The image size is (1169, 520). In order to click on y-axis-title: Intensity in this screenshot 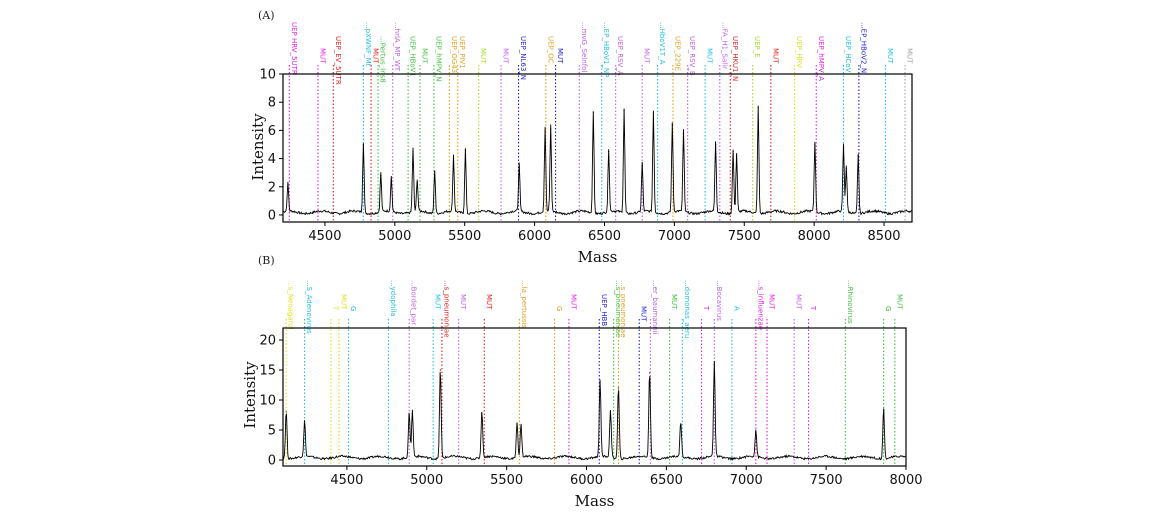, I will do `click(258, 147)`.